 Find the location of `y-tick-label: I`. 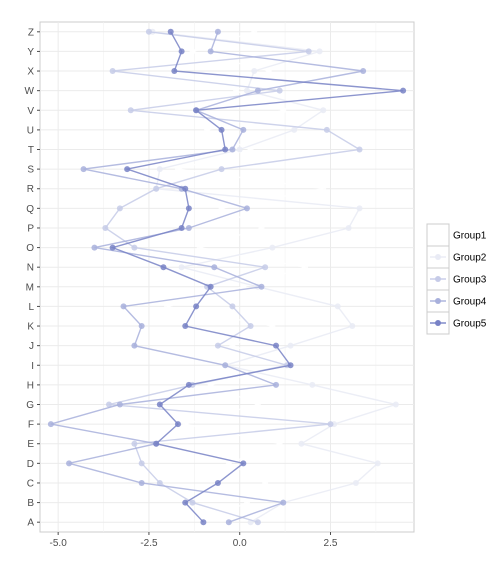

y-tick-label: I is located at coordinates (32, 366).